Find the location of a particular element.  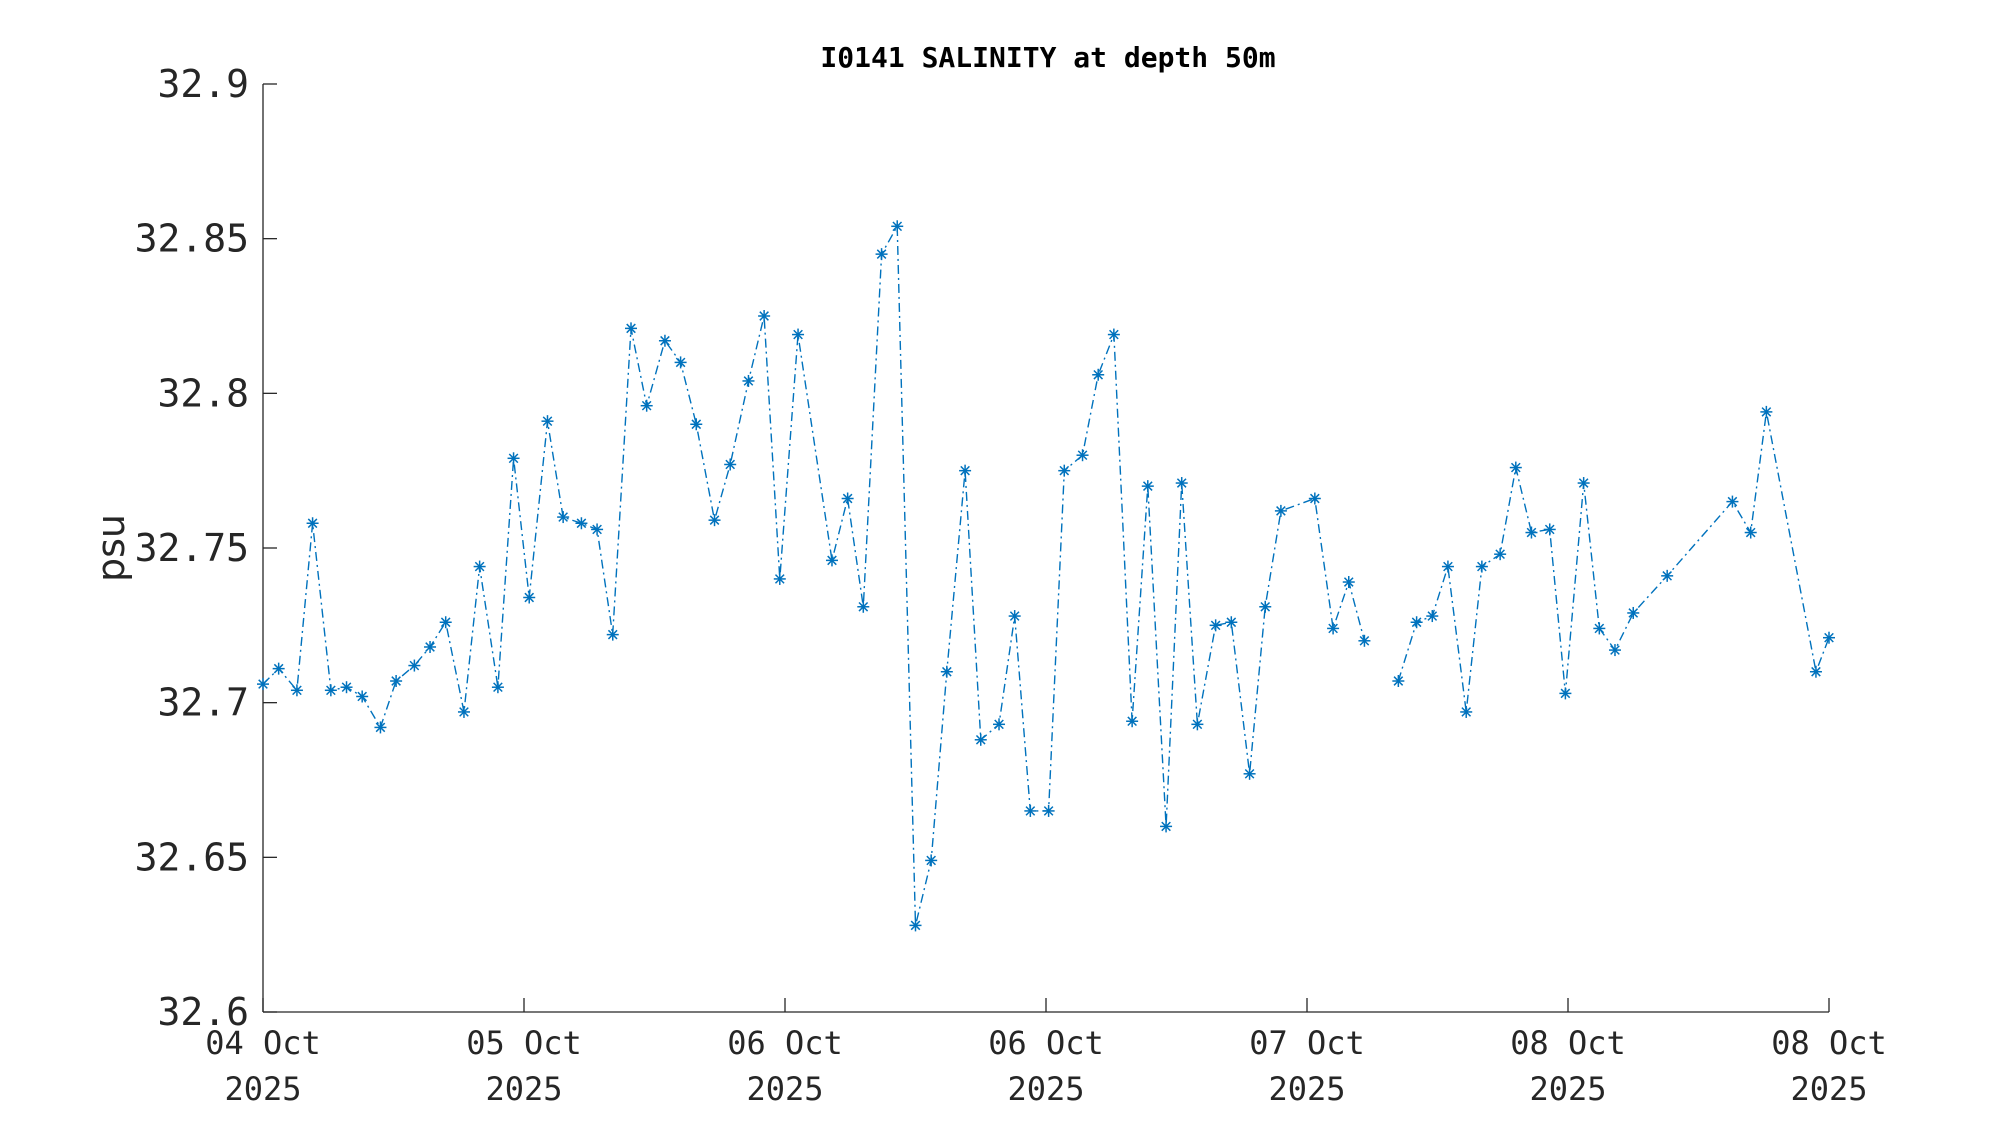

y-tick-label: 32.7 is located at coordinates (203, 703).